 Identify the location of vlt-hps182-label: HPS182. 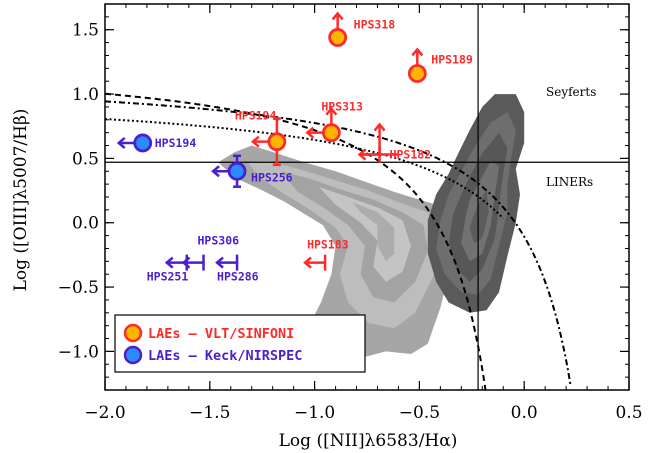
(411, 155).